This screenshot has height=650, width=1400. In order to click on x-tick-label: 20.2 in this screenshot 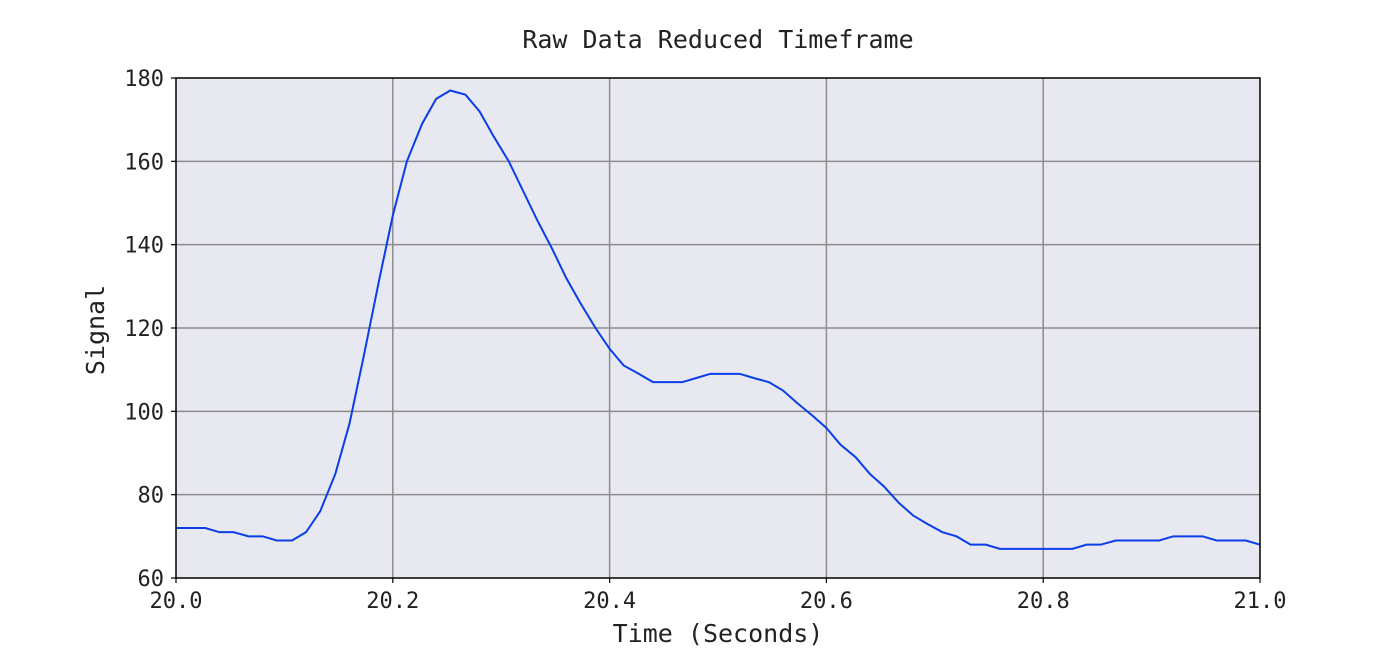, I will do `click(392, 601)`.